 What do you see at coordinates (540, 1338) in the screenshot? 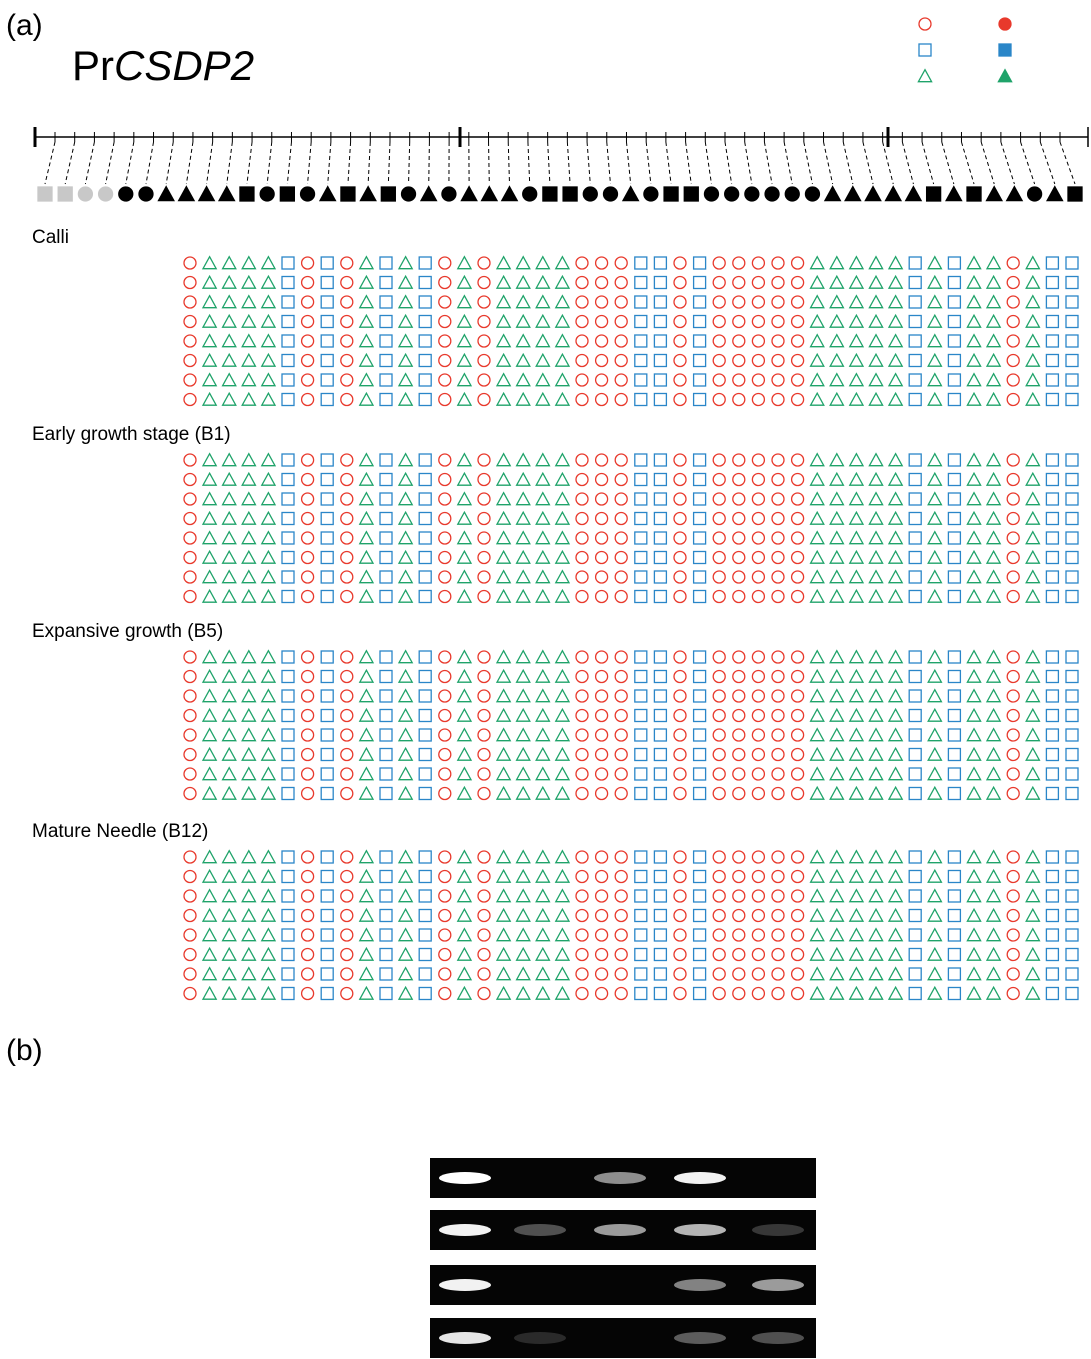
I see `chip-band` at bounding box center [540, 1338].